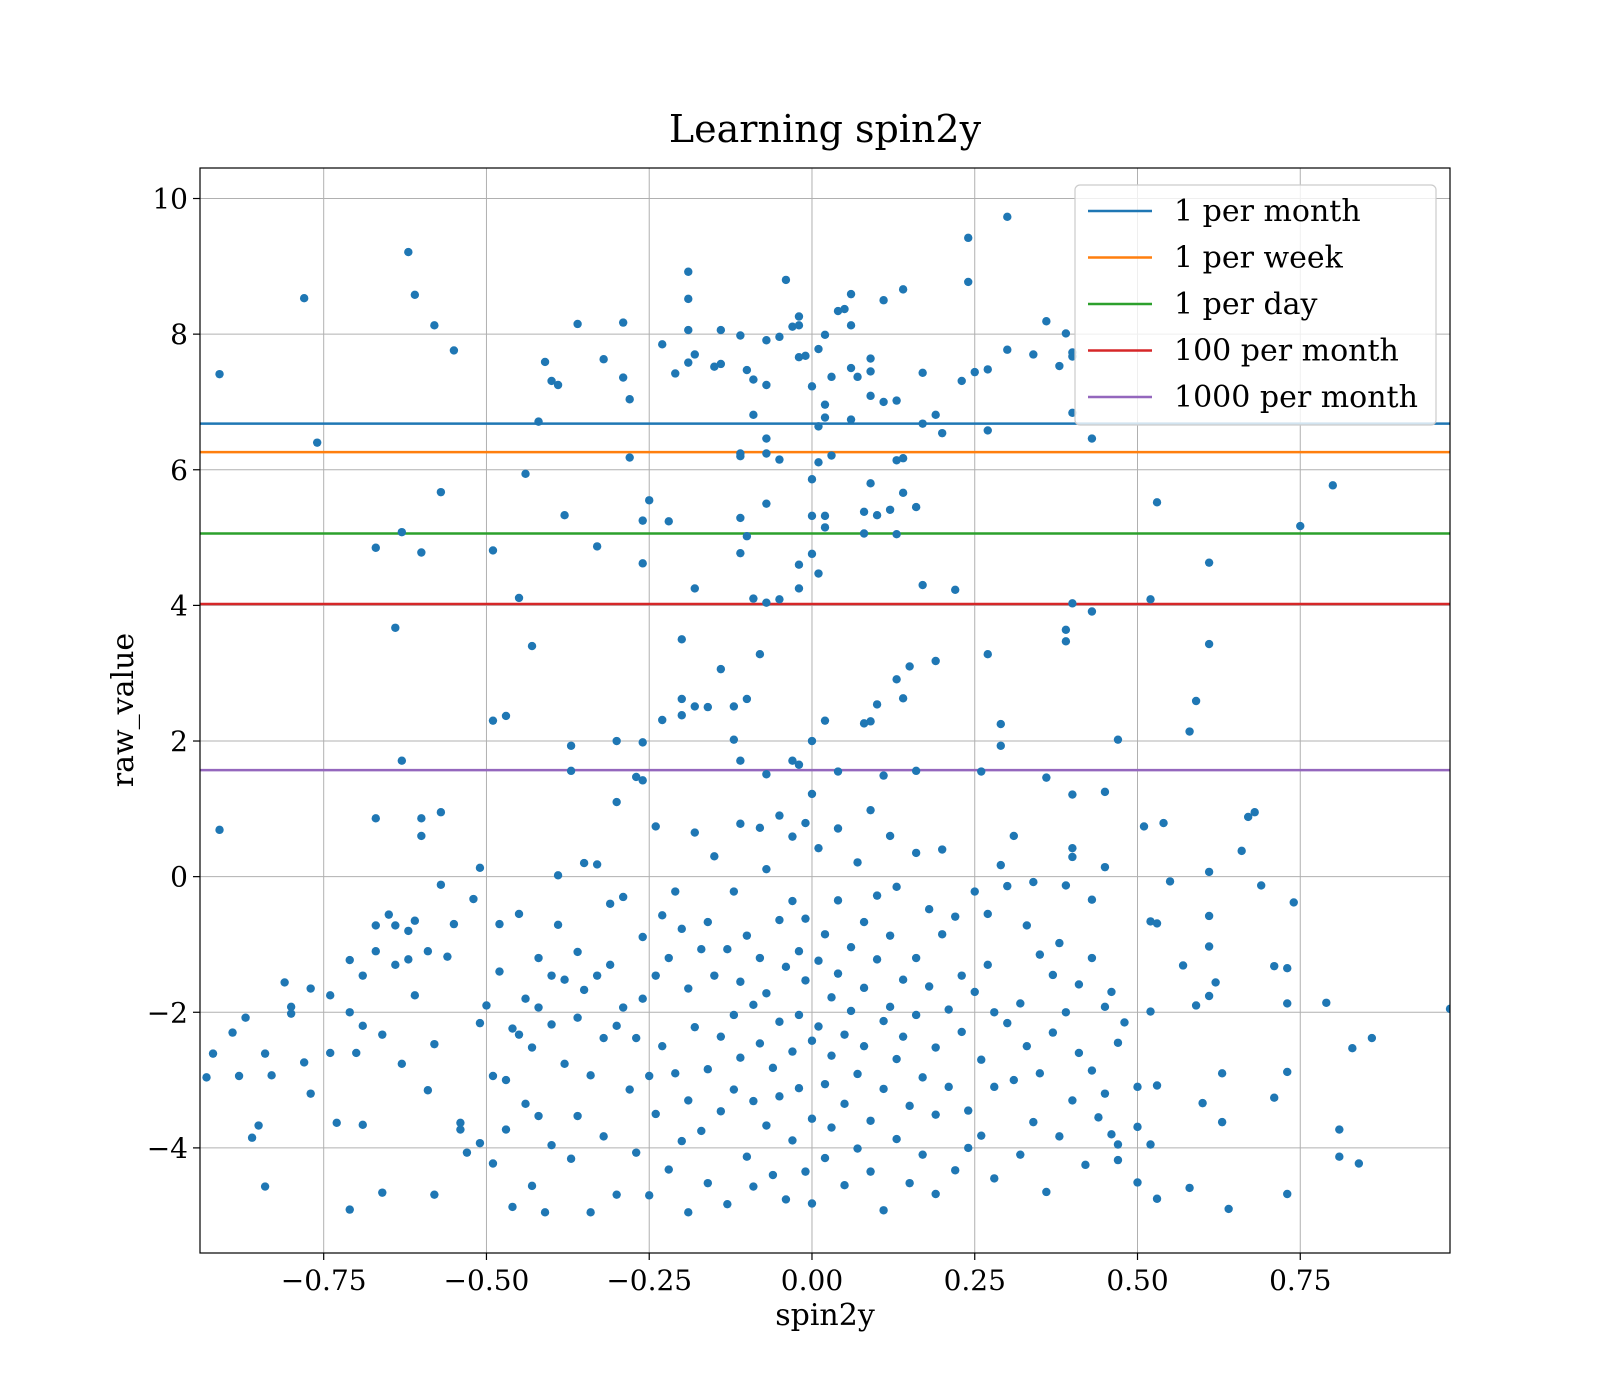  Describe the element at coordinates (179, 334) in the screenshot. I see `y-tick-label: 8` at that location.